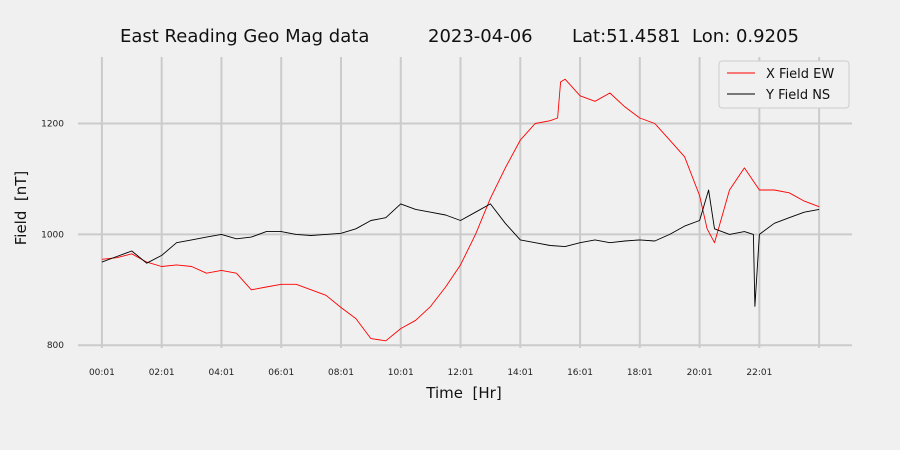  I want to click on legend-label-y-field: Y Field NS, so click(797, 95).